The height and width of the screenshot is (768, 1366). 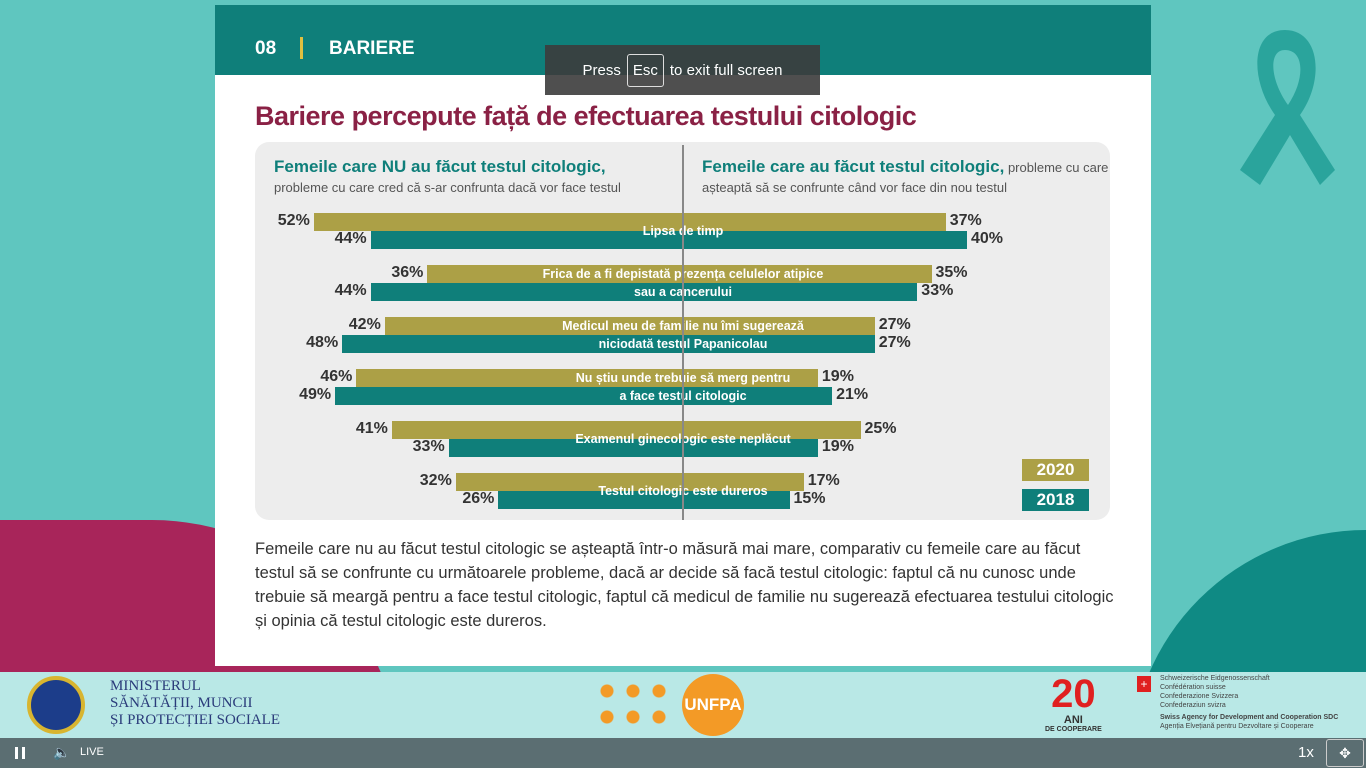 I want to click on center-axis, so click(x=683, y=332).